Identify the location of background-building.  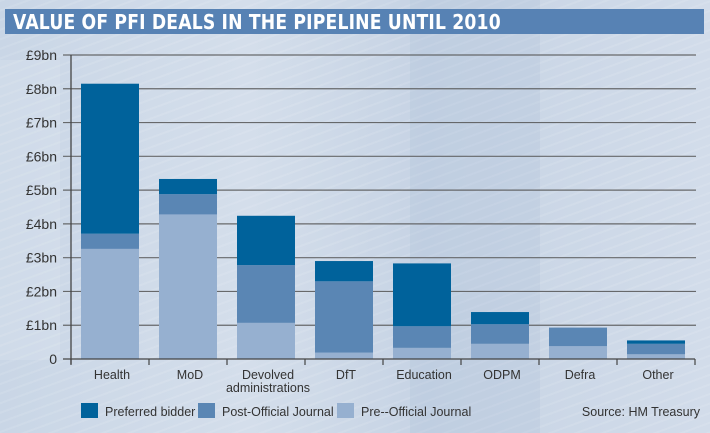
(30, 210).